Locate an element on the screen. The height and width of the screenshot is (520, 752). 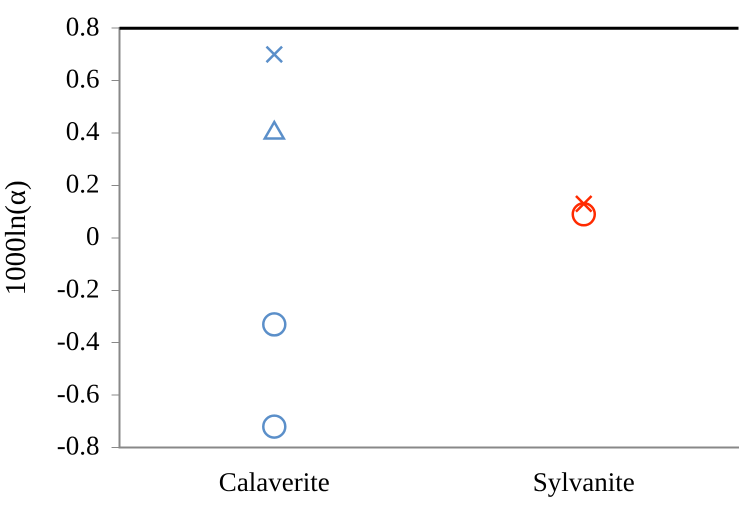
x-tick-label: Sylvanite is located at coordinates (583, 481).